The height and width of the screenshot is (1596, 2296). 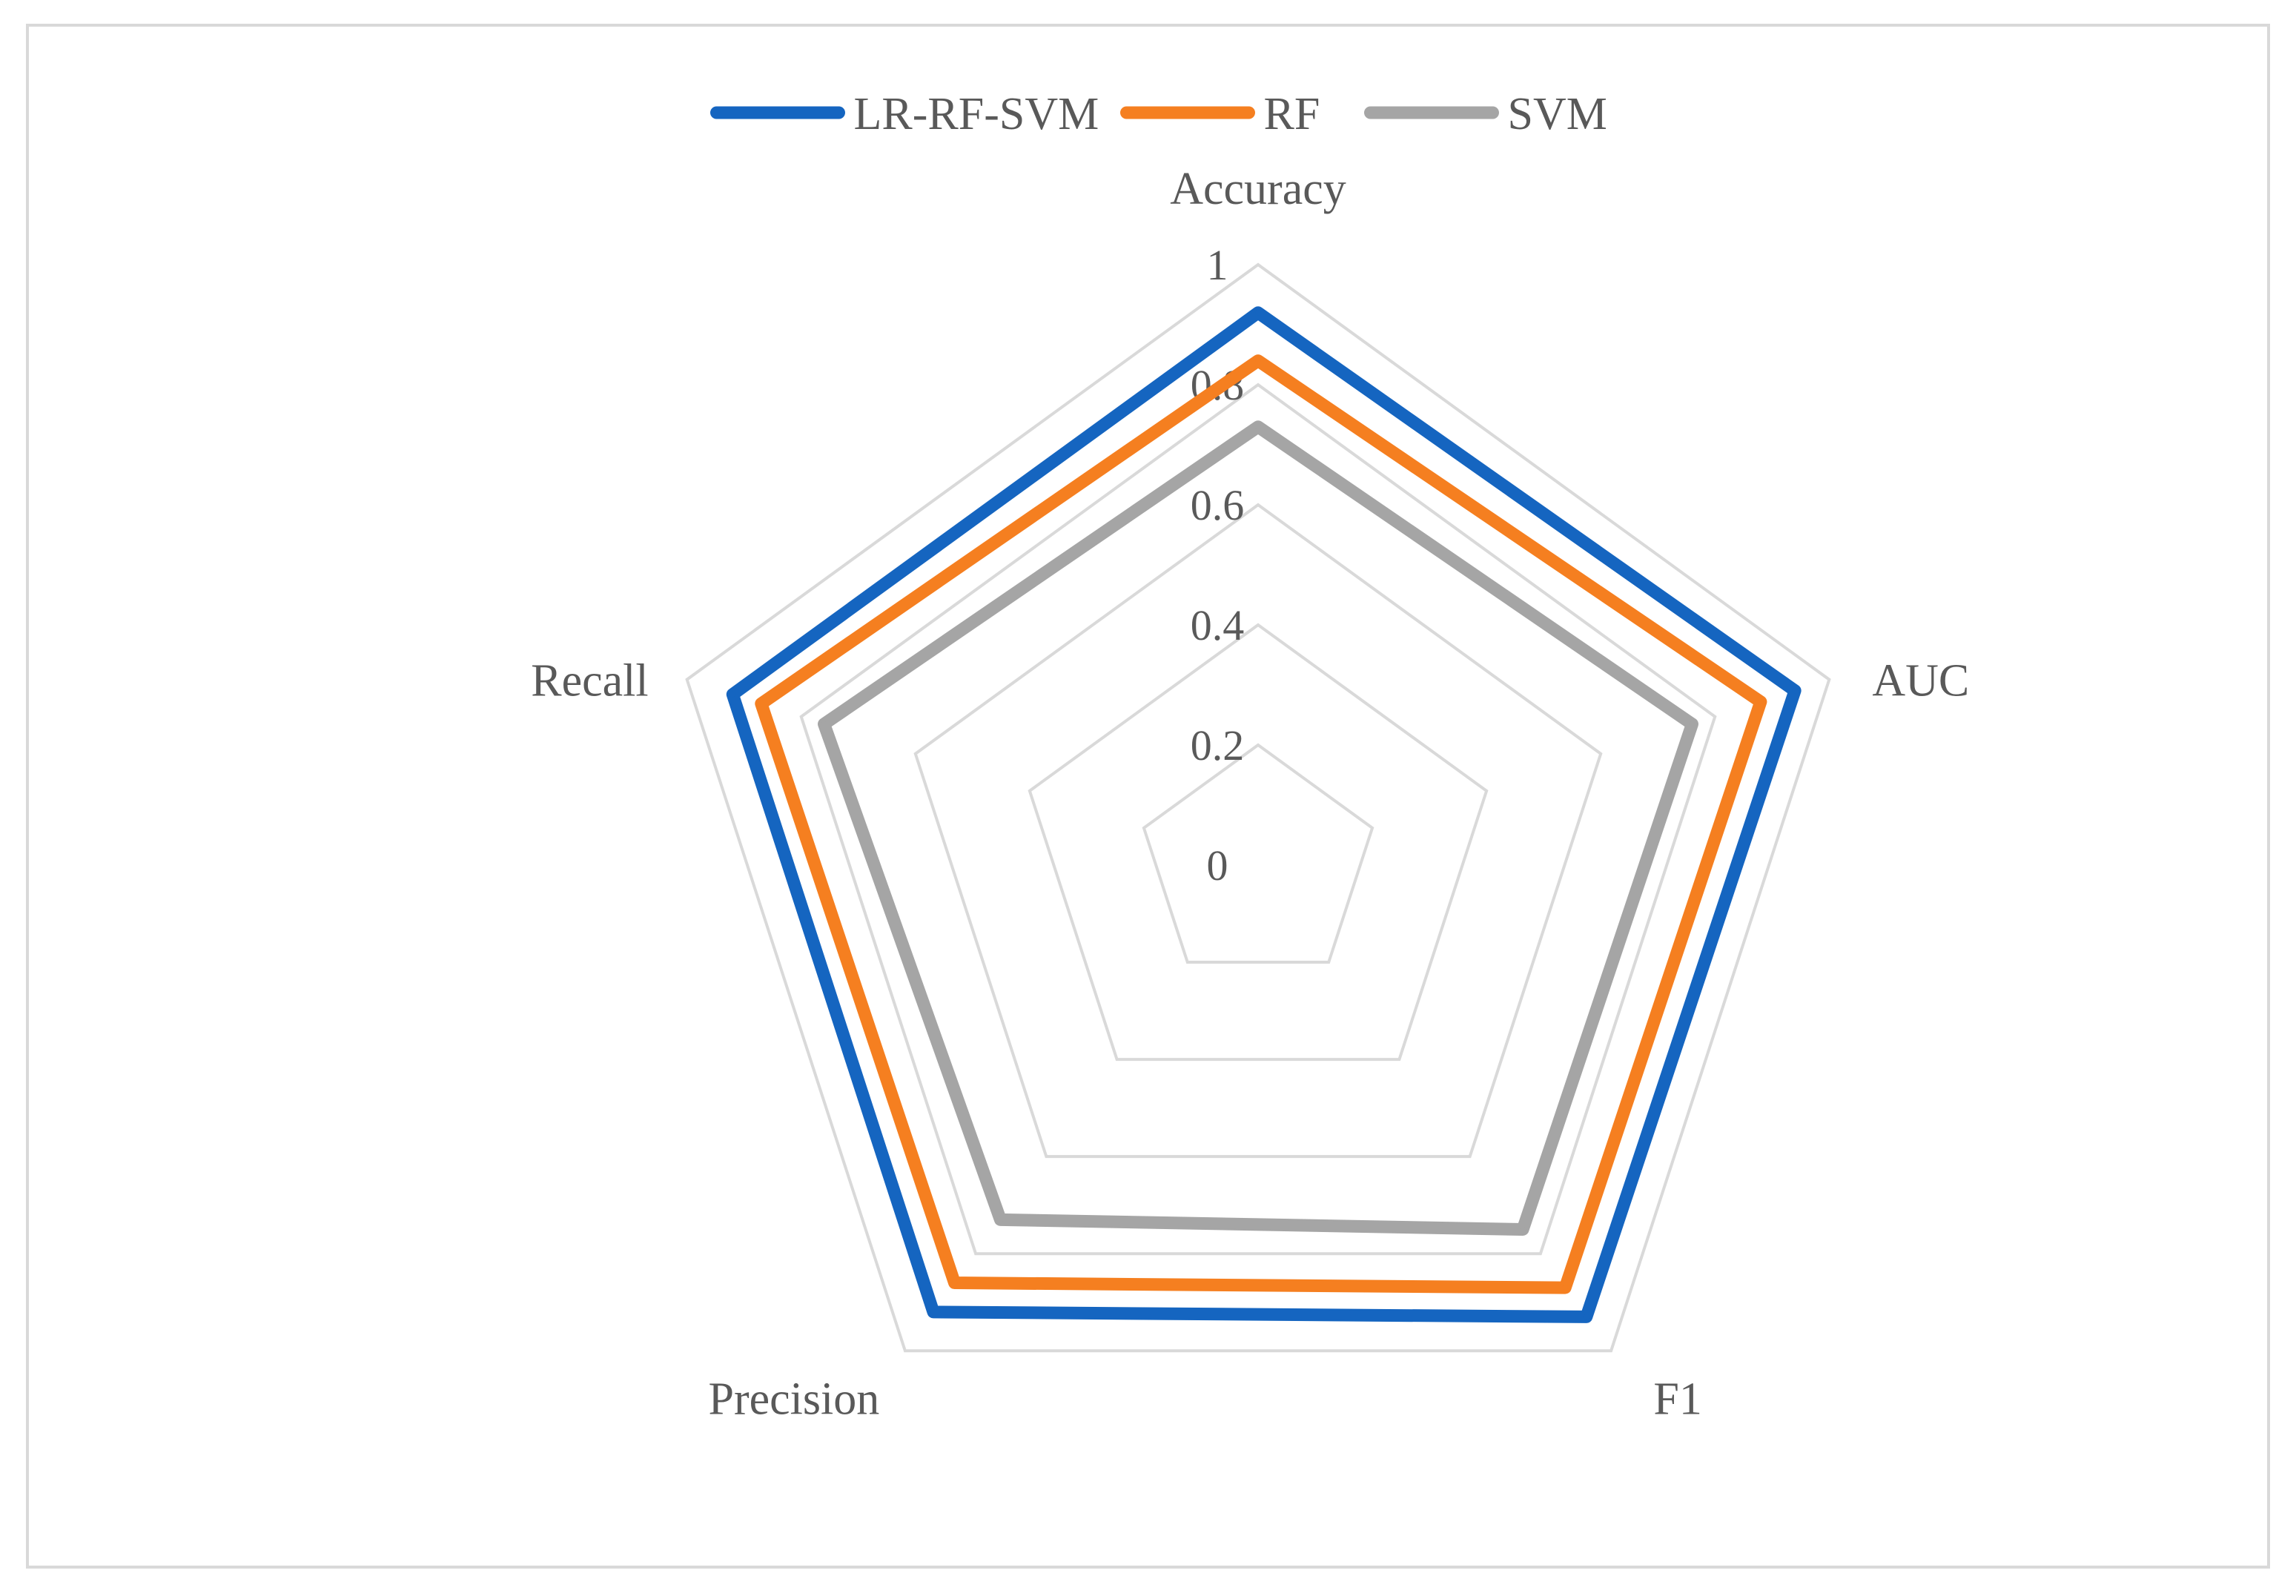 I want to click on data-point-rf-precision, so click(x=954, y=1282).